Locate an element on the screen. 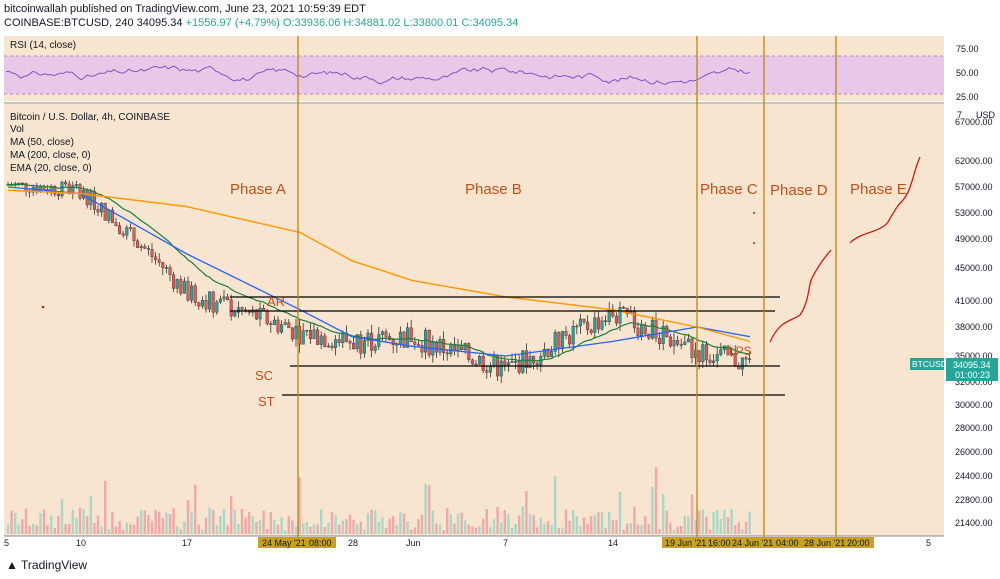 Image resolution: width=1000 pixels, height=579 pixels. x-highlight: 16:00 is located at coordinates (719, 543).